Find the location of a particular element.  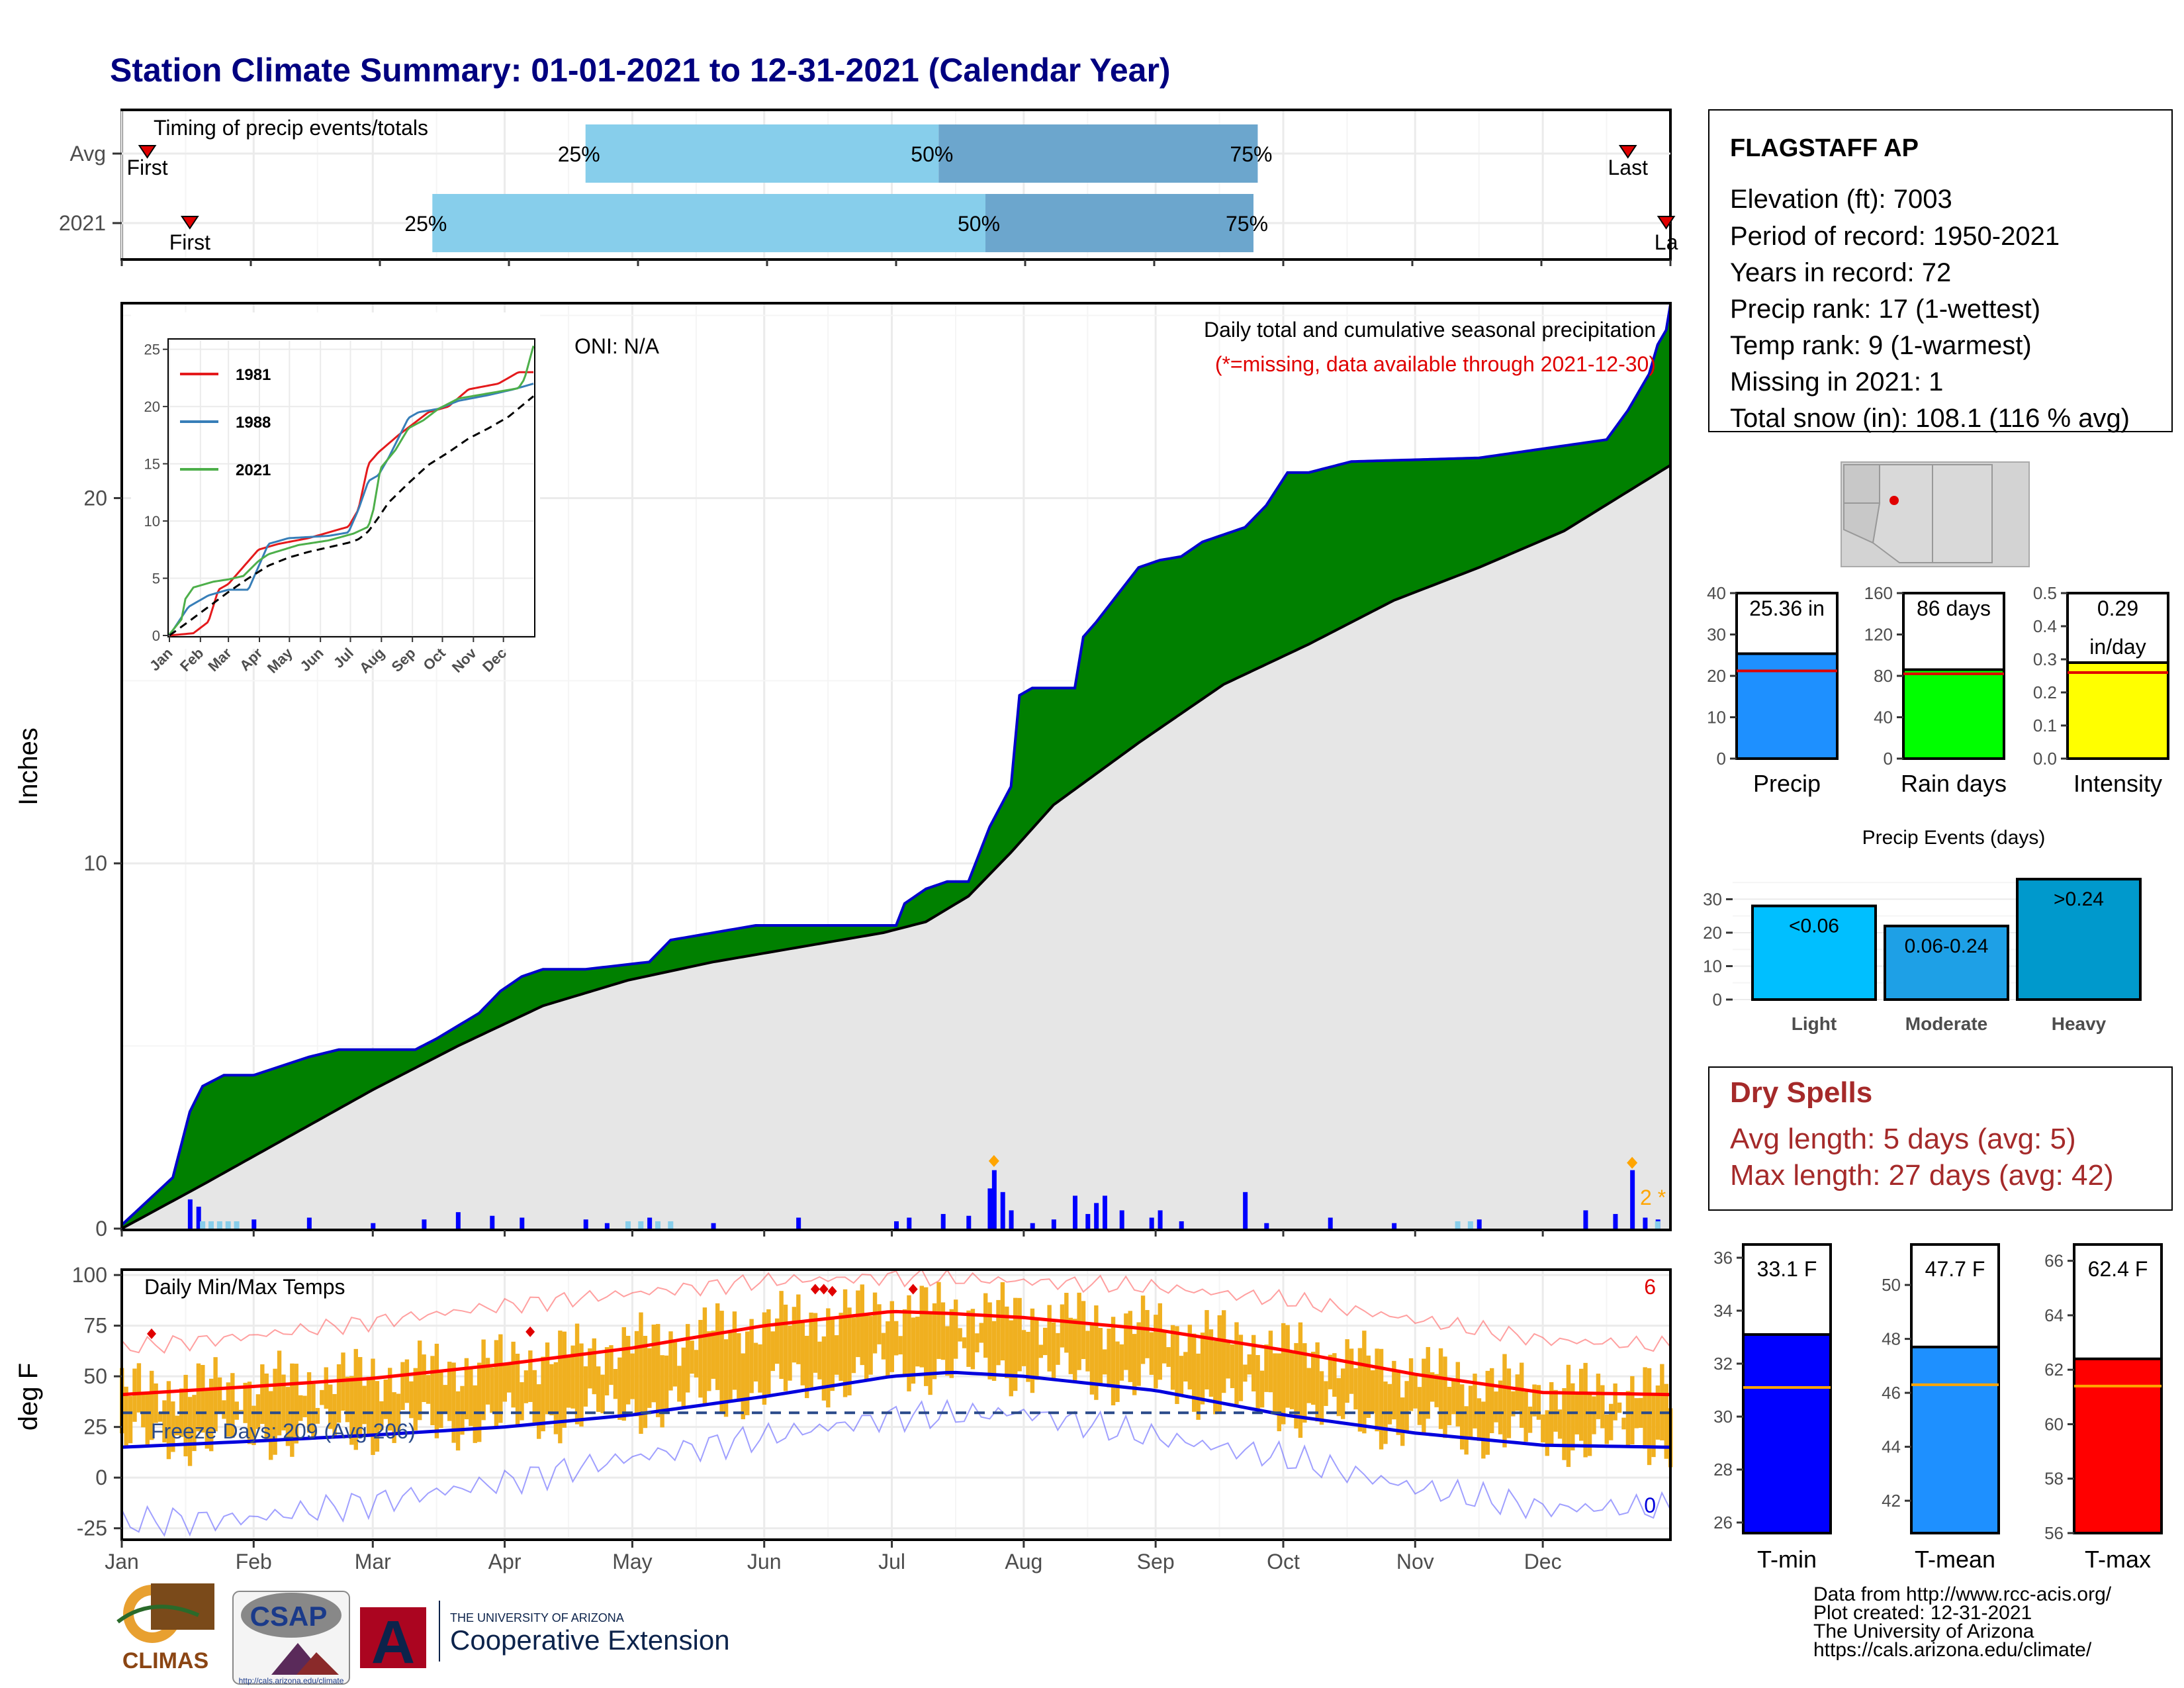

summary-y-tick-label: 160 is located at coordinates (1878, 593).